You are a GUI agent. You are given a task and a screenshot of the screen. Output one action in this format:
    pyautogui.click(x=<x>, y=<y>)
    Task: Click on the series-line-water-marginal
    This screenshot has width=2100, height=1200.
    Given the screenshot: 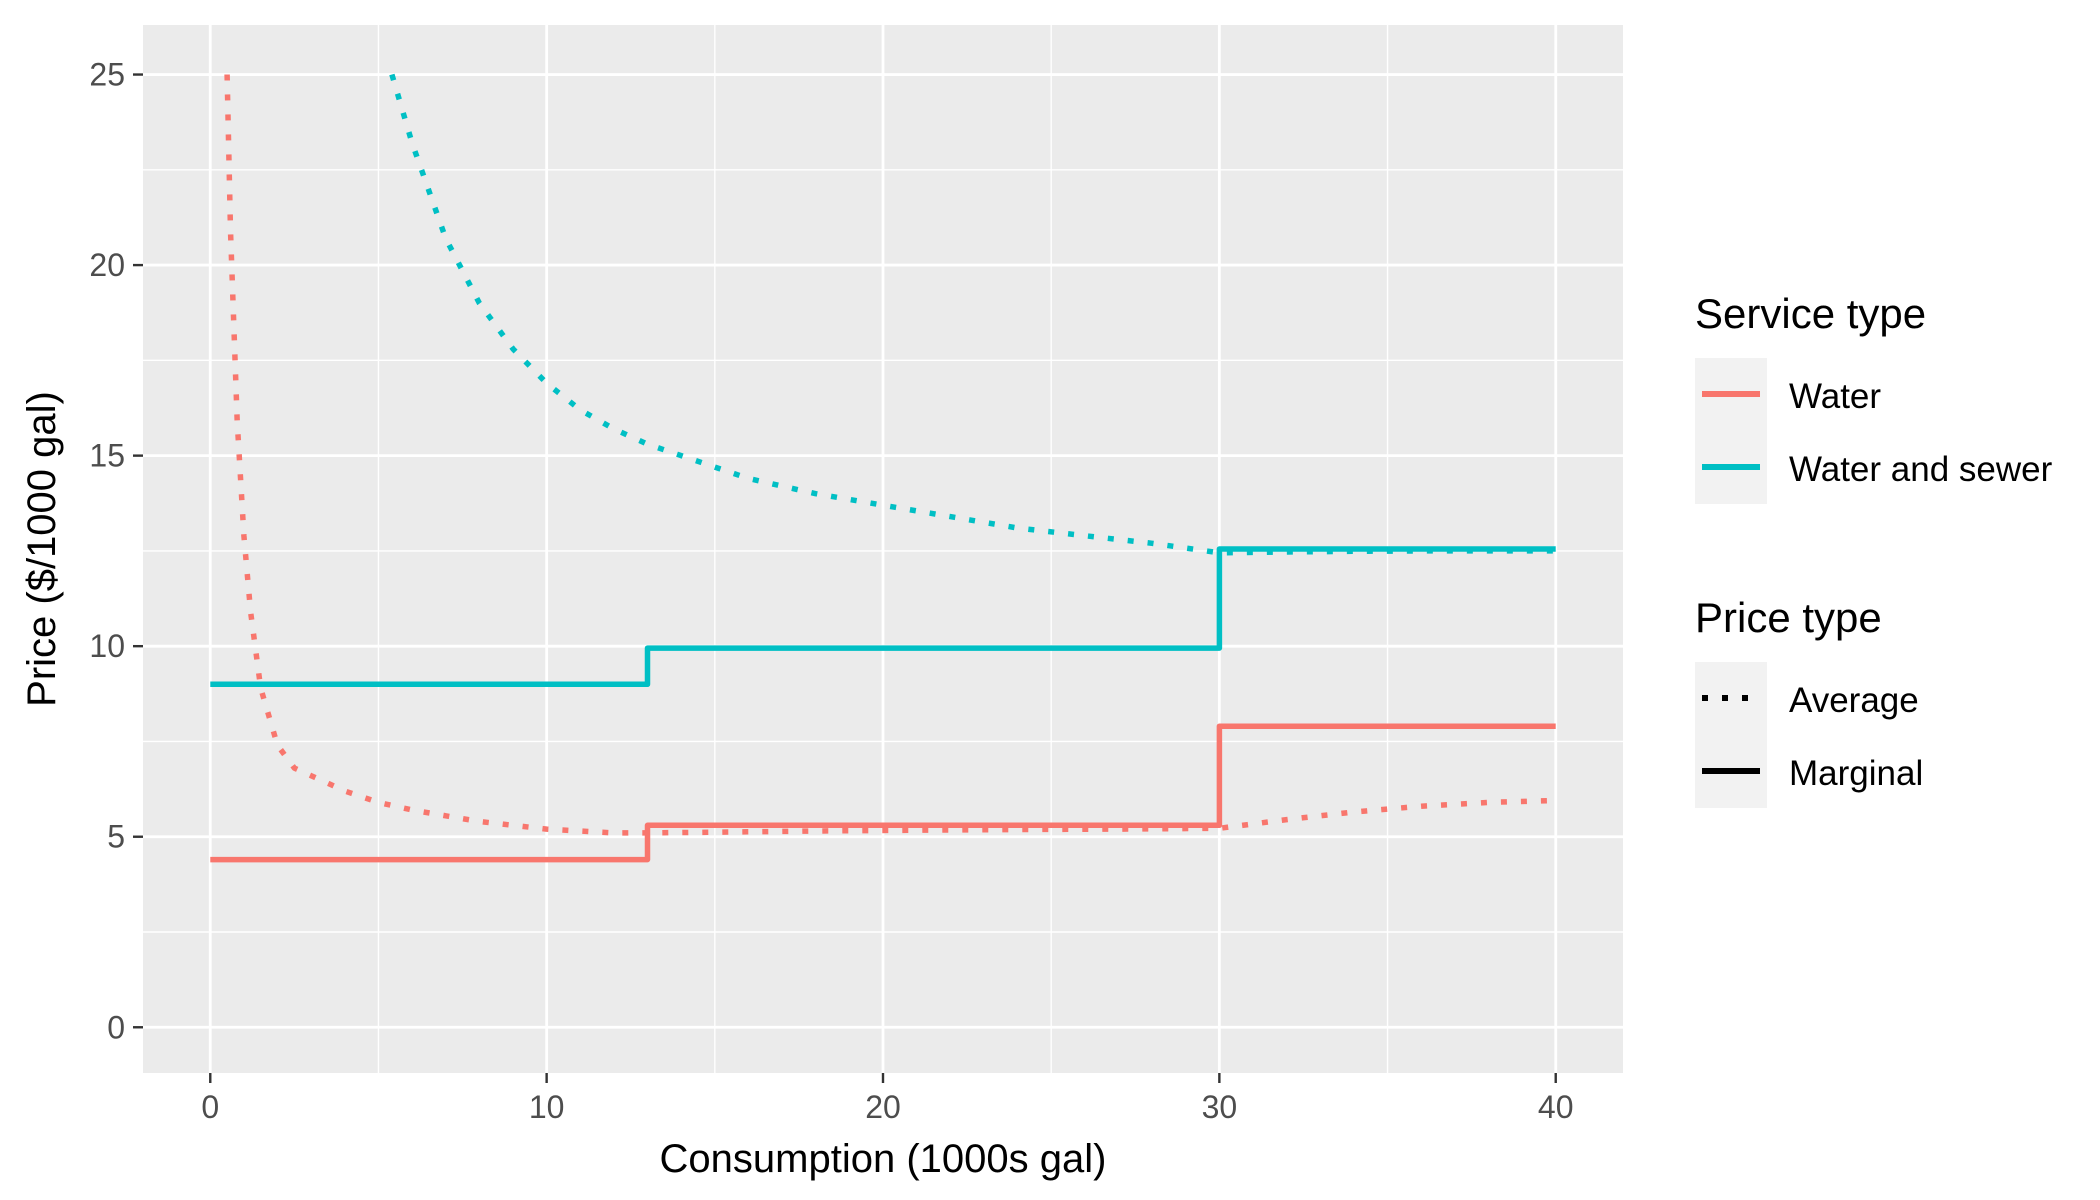 What is the action you would take?
    pyautogui.click(x=883, y=793)
    